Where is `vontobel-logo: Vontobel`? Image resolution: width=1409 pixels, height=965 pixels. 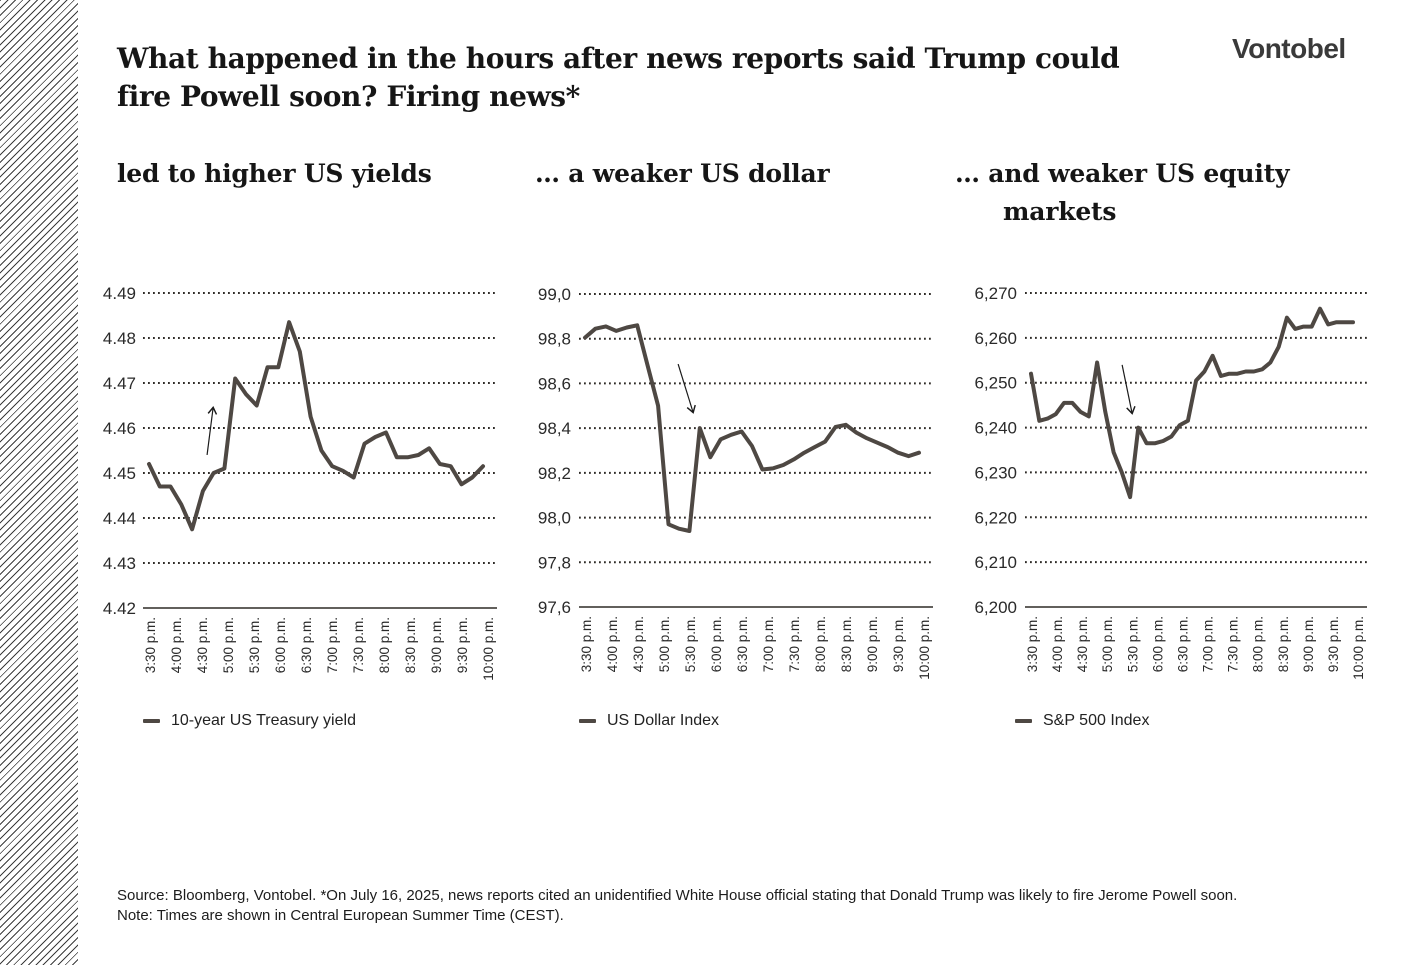 vontobel-logo: Vontobel is located at coordinates (1289, 48).